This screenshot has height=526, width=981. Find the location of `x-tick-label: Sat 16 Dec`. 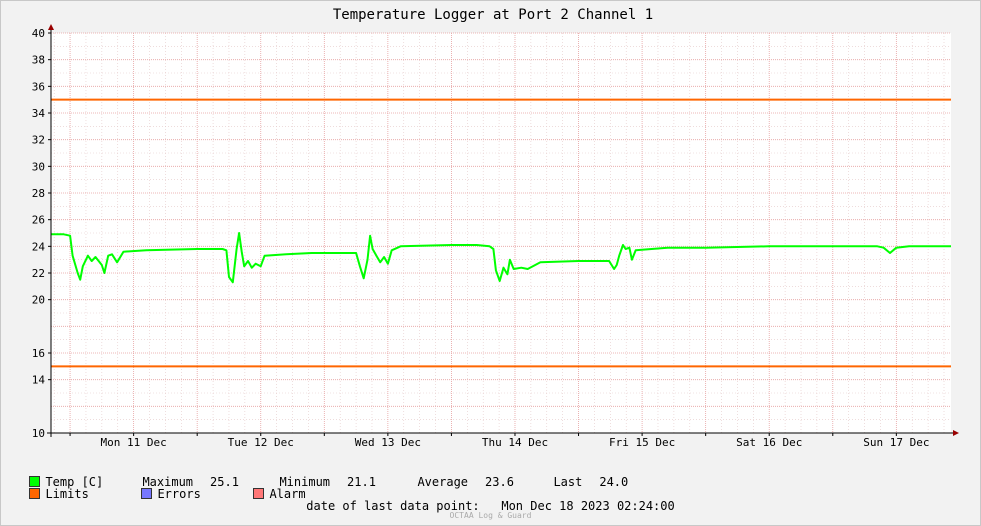

x-tick-label: Sat 16 Dec is located at coordinates (769, 442).